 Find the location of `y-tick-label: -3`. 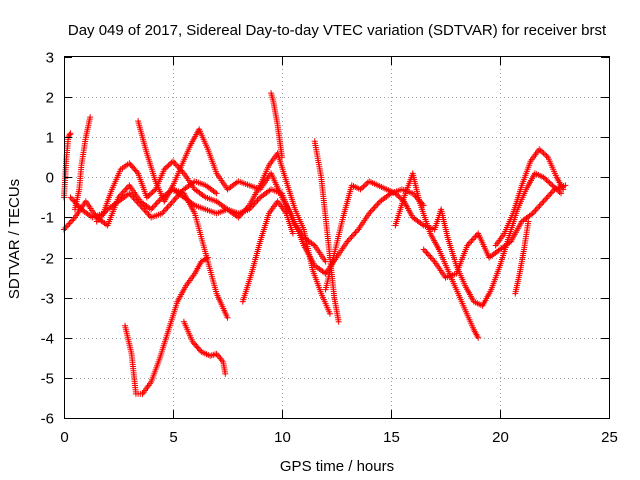

y-tick-label: -3 is located at coordinates (47, 299).